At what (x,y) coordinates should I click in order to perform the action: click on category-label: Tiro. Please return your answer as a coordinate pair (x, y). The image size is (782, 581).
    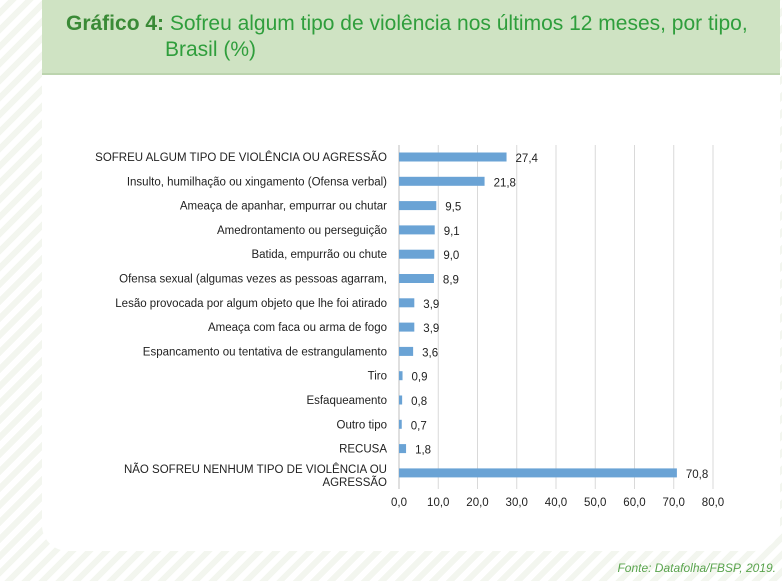
    Looking at the image, I should click on (377, 377).